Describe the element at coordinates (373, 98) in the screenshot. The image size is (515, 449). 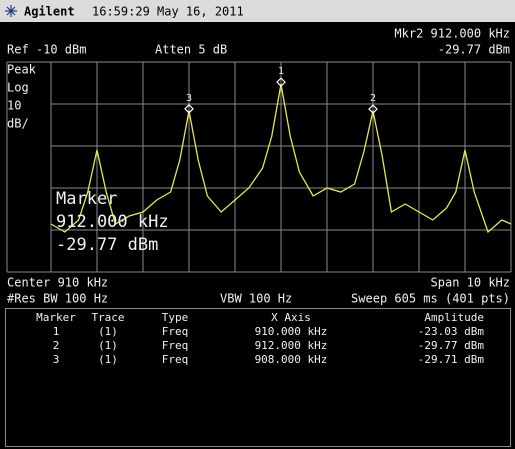
I see `marker-number: 2` at that location.